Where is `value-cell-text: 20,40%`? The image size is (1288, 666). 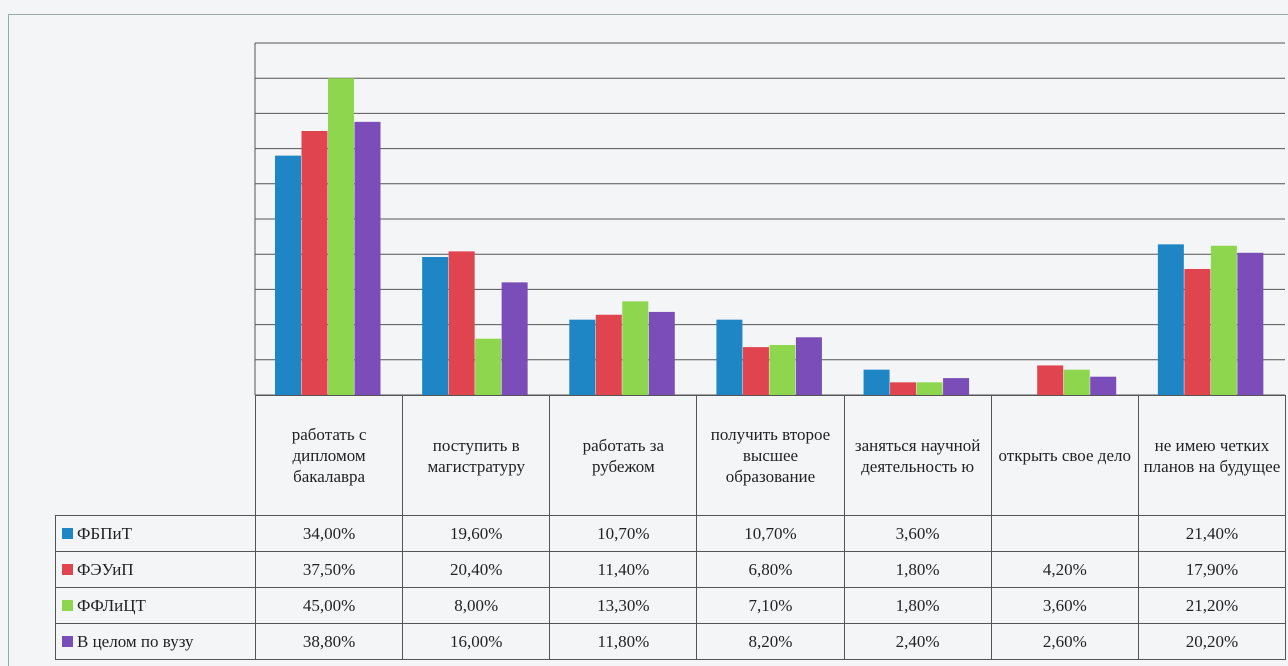 value-cell-text: 20,40% is located at coordinates (476, 569).